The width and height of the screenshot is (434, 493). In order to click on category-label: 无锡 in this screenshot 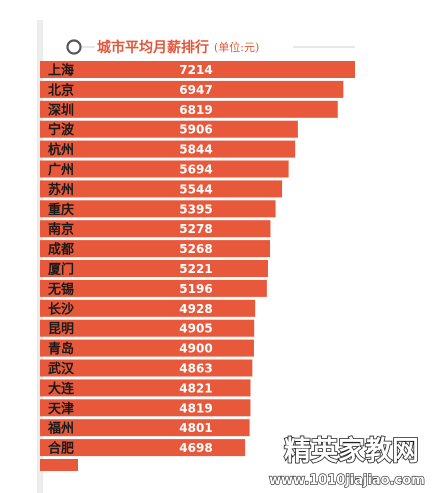, I will do `click(60, 289)`.